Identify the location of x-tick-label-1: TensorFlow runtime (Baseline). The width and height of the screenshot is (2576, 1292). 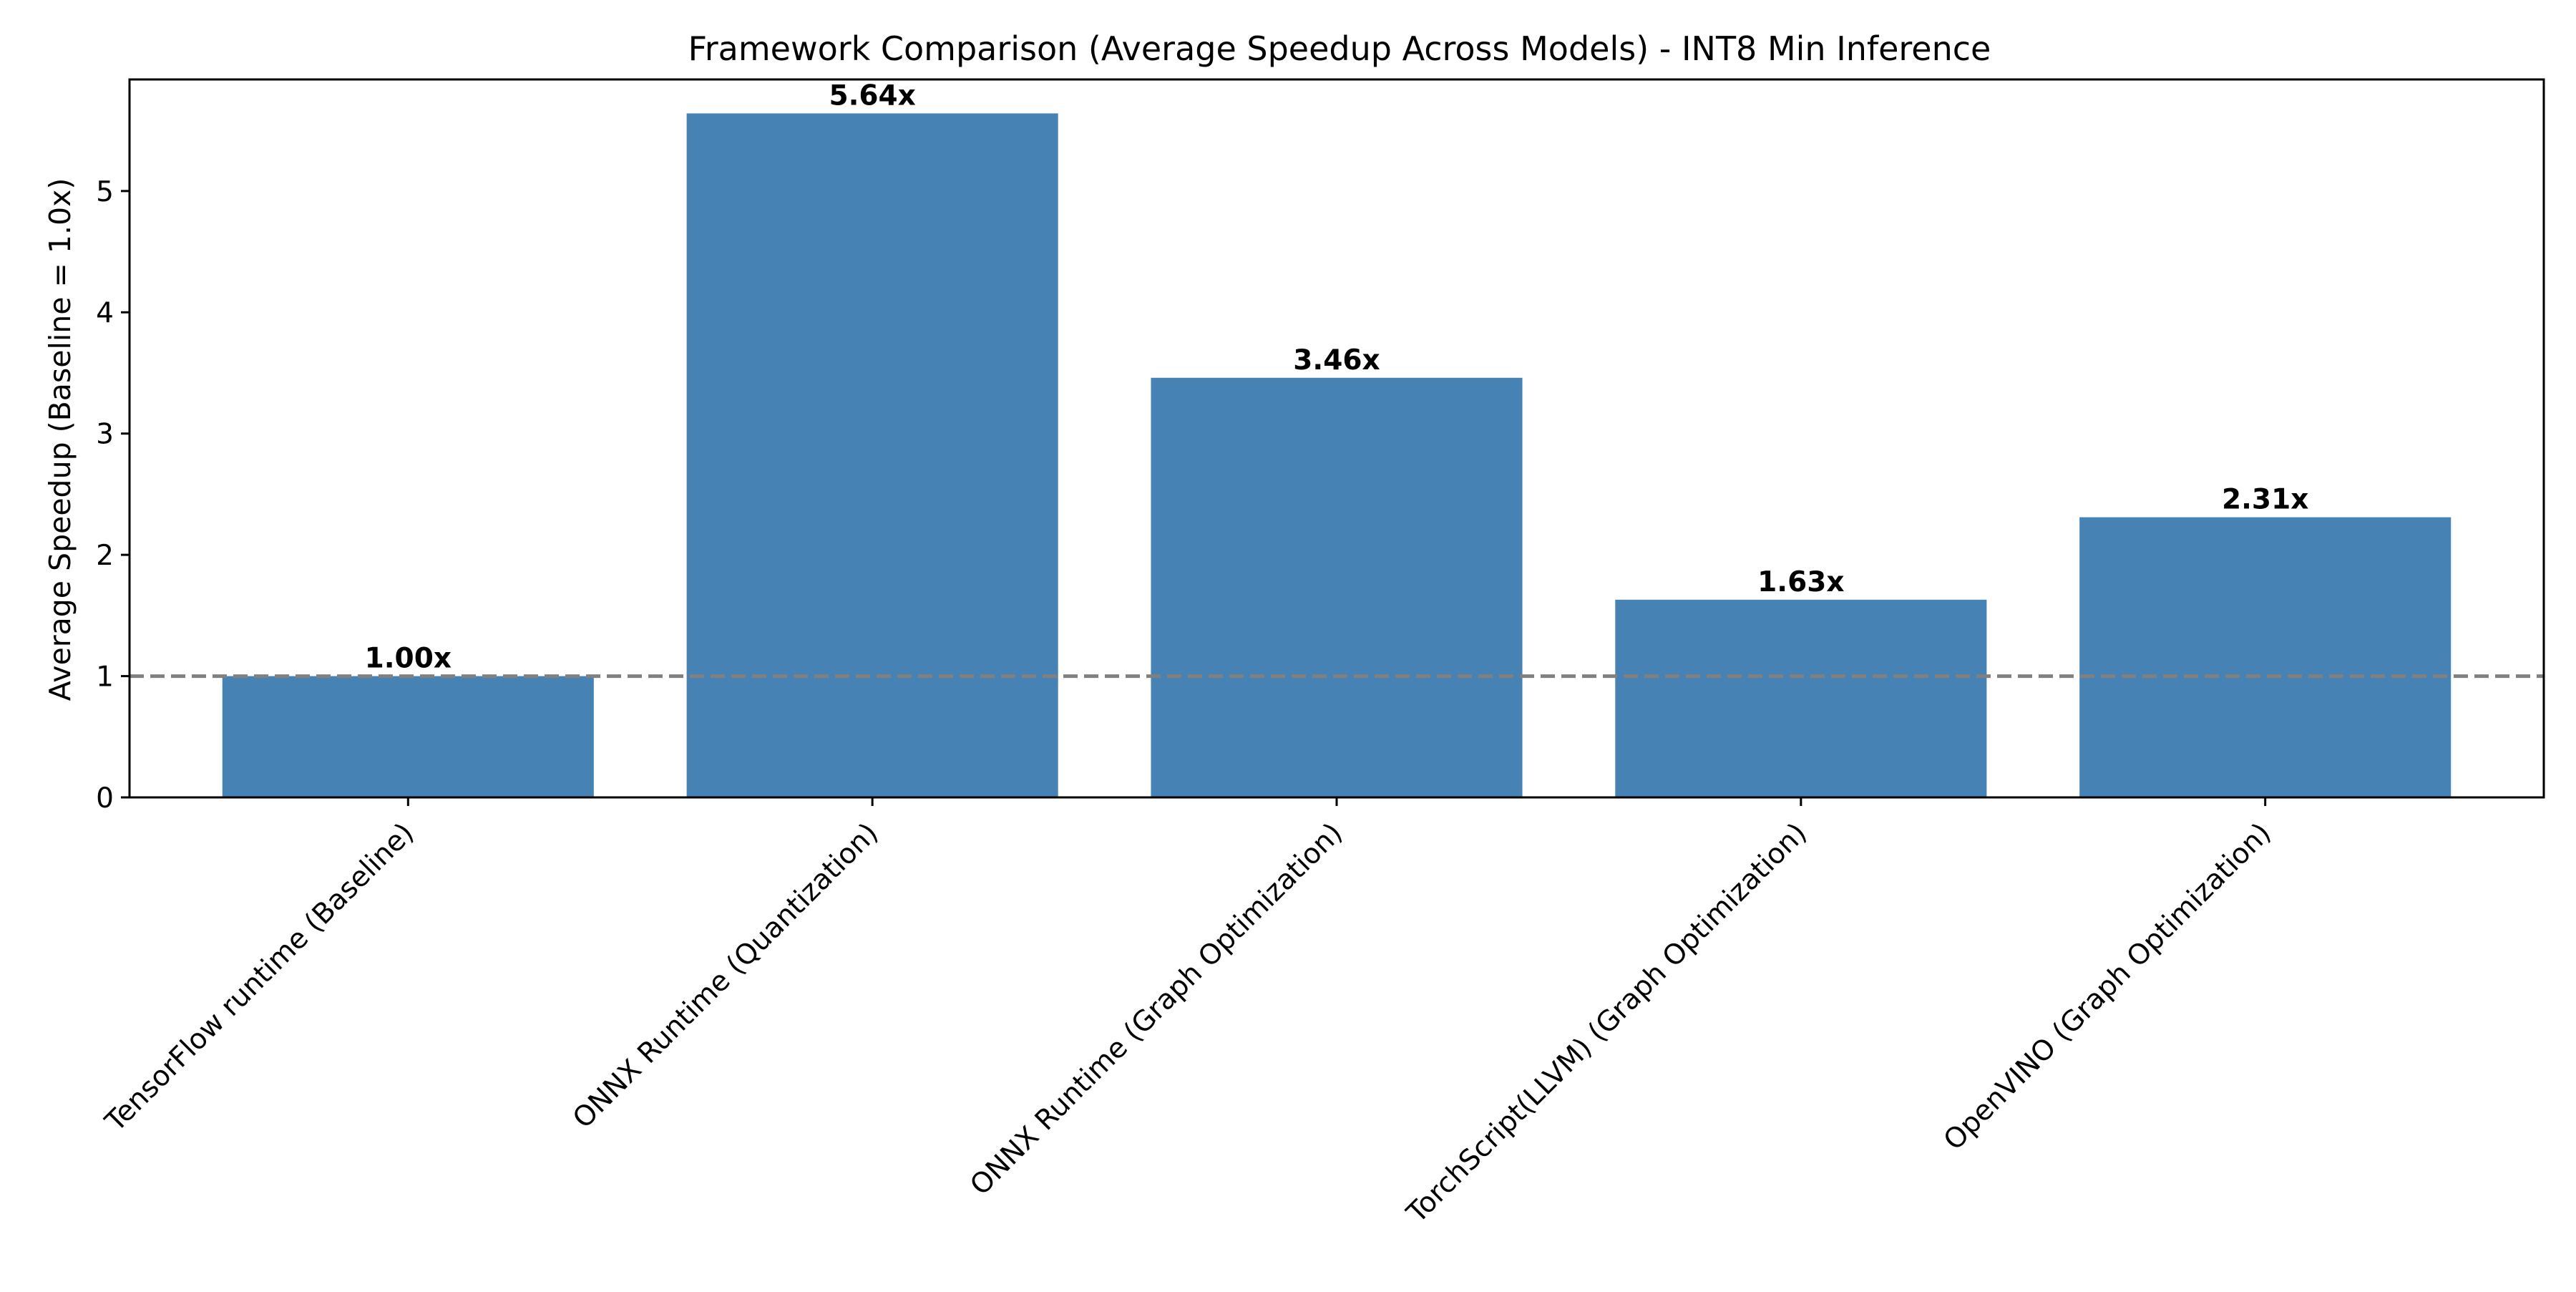
(259, 977).